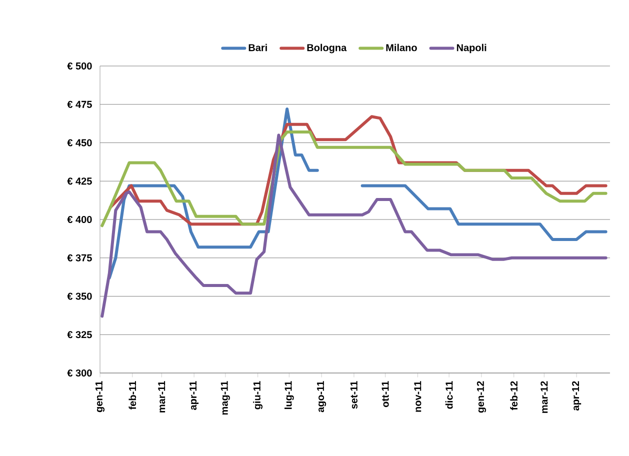 Image resolution: width=629 pixels, height=456 pixels. Describe the element at coordinates (79, 373) in the screenshot. I see `y-tick-label: € 300` at that location.